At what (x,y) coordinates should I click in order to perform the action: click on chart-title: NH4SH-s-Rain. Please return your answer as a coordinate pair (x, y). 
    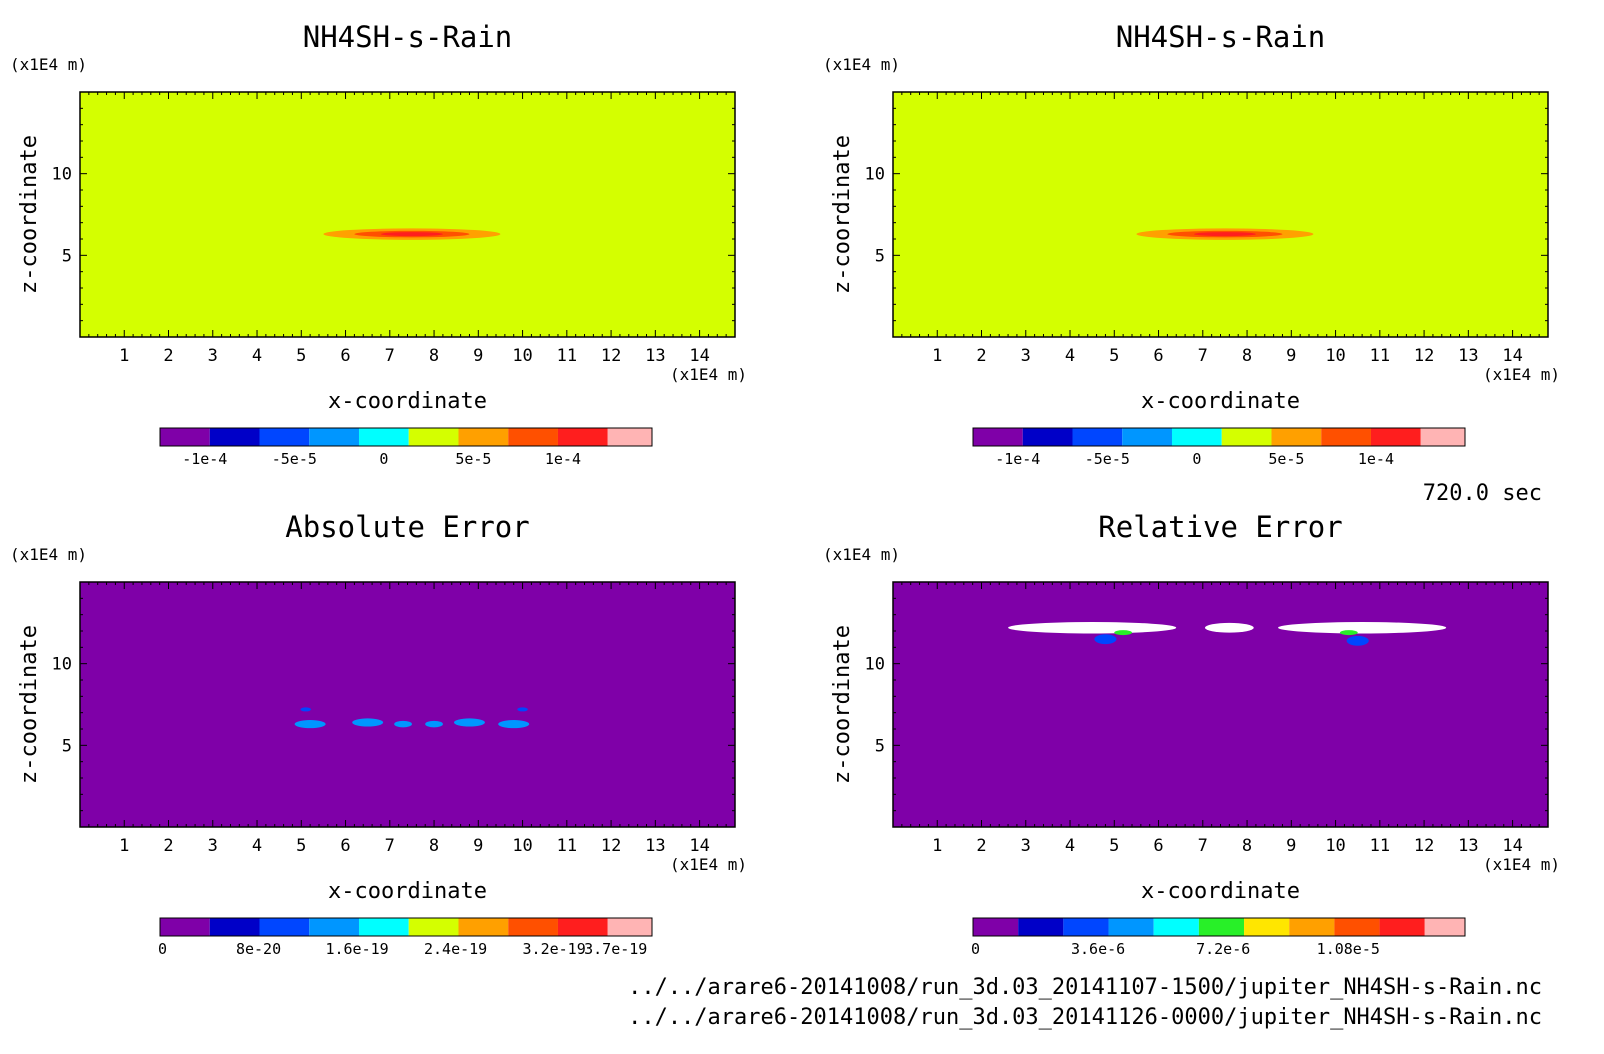
    Looking at the image, I should click on (408, 37).